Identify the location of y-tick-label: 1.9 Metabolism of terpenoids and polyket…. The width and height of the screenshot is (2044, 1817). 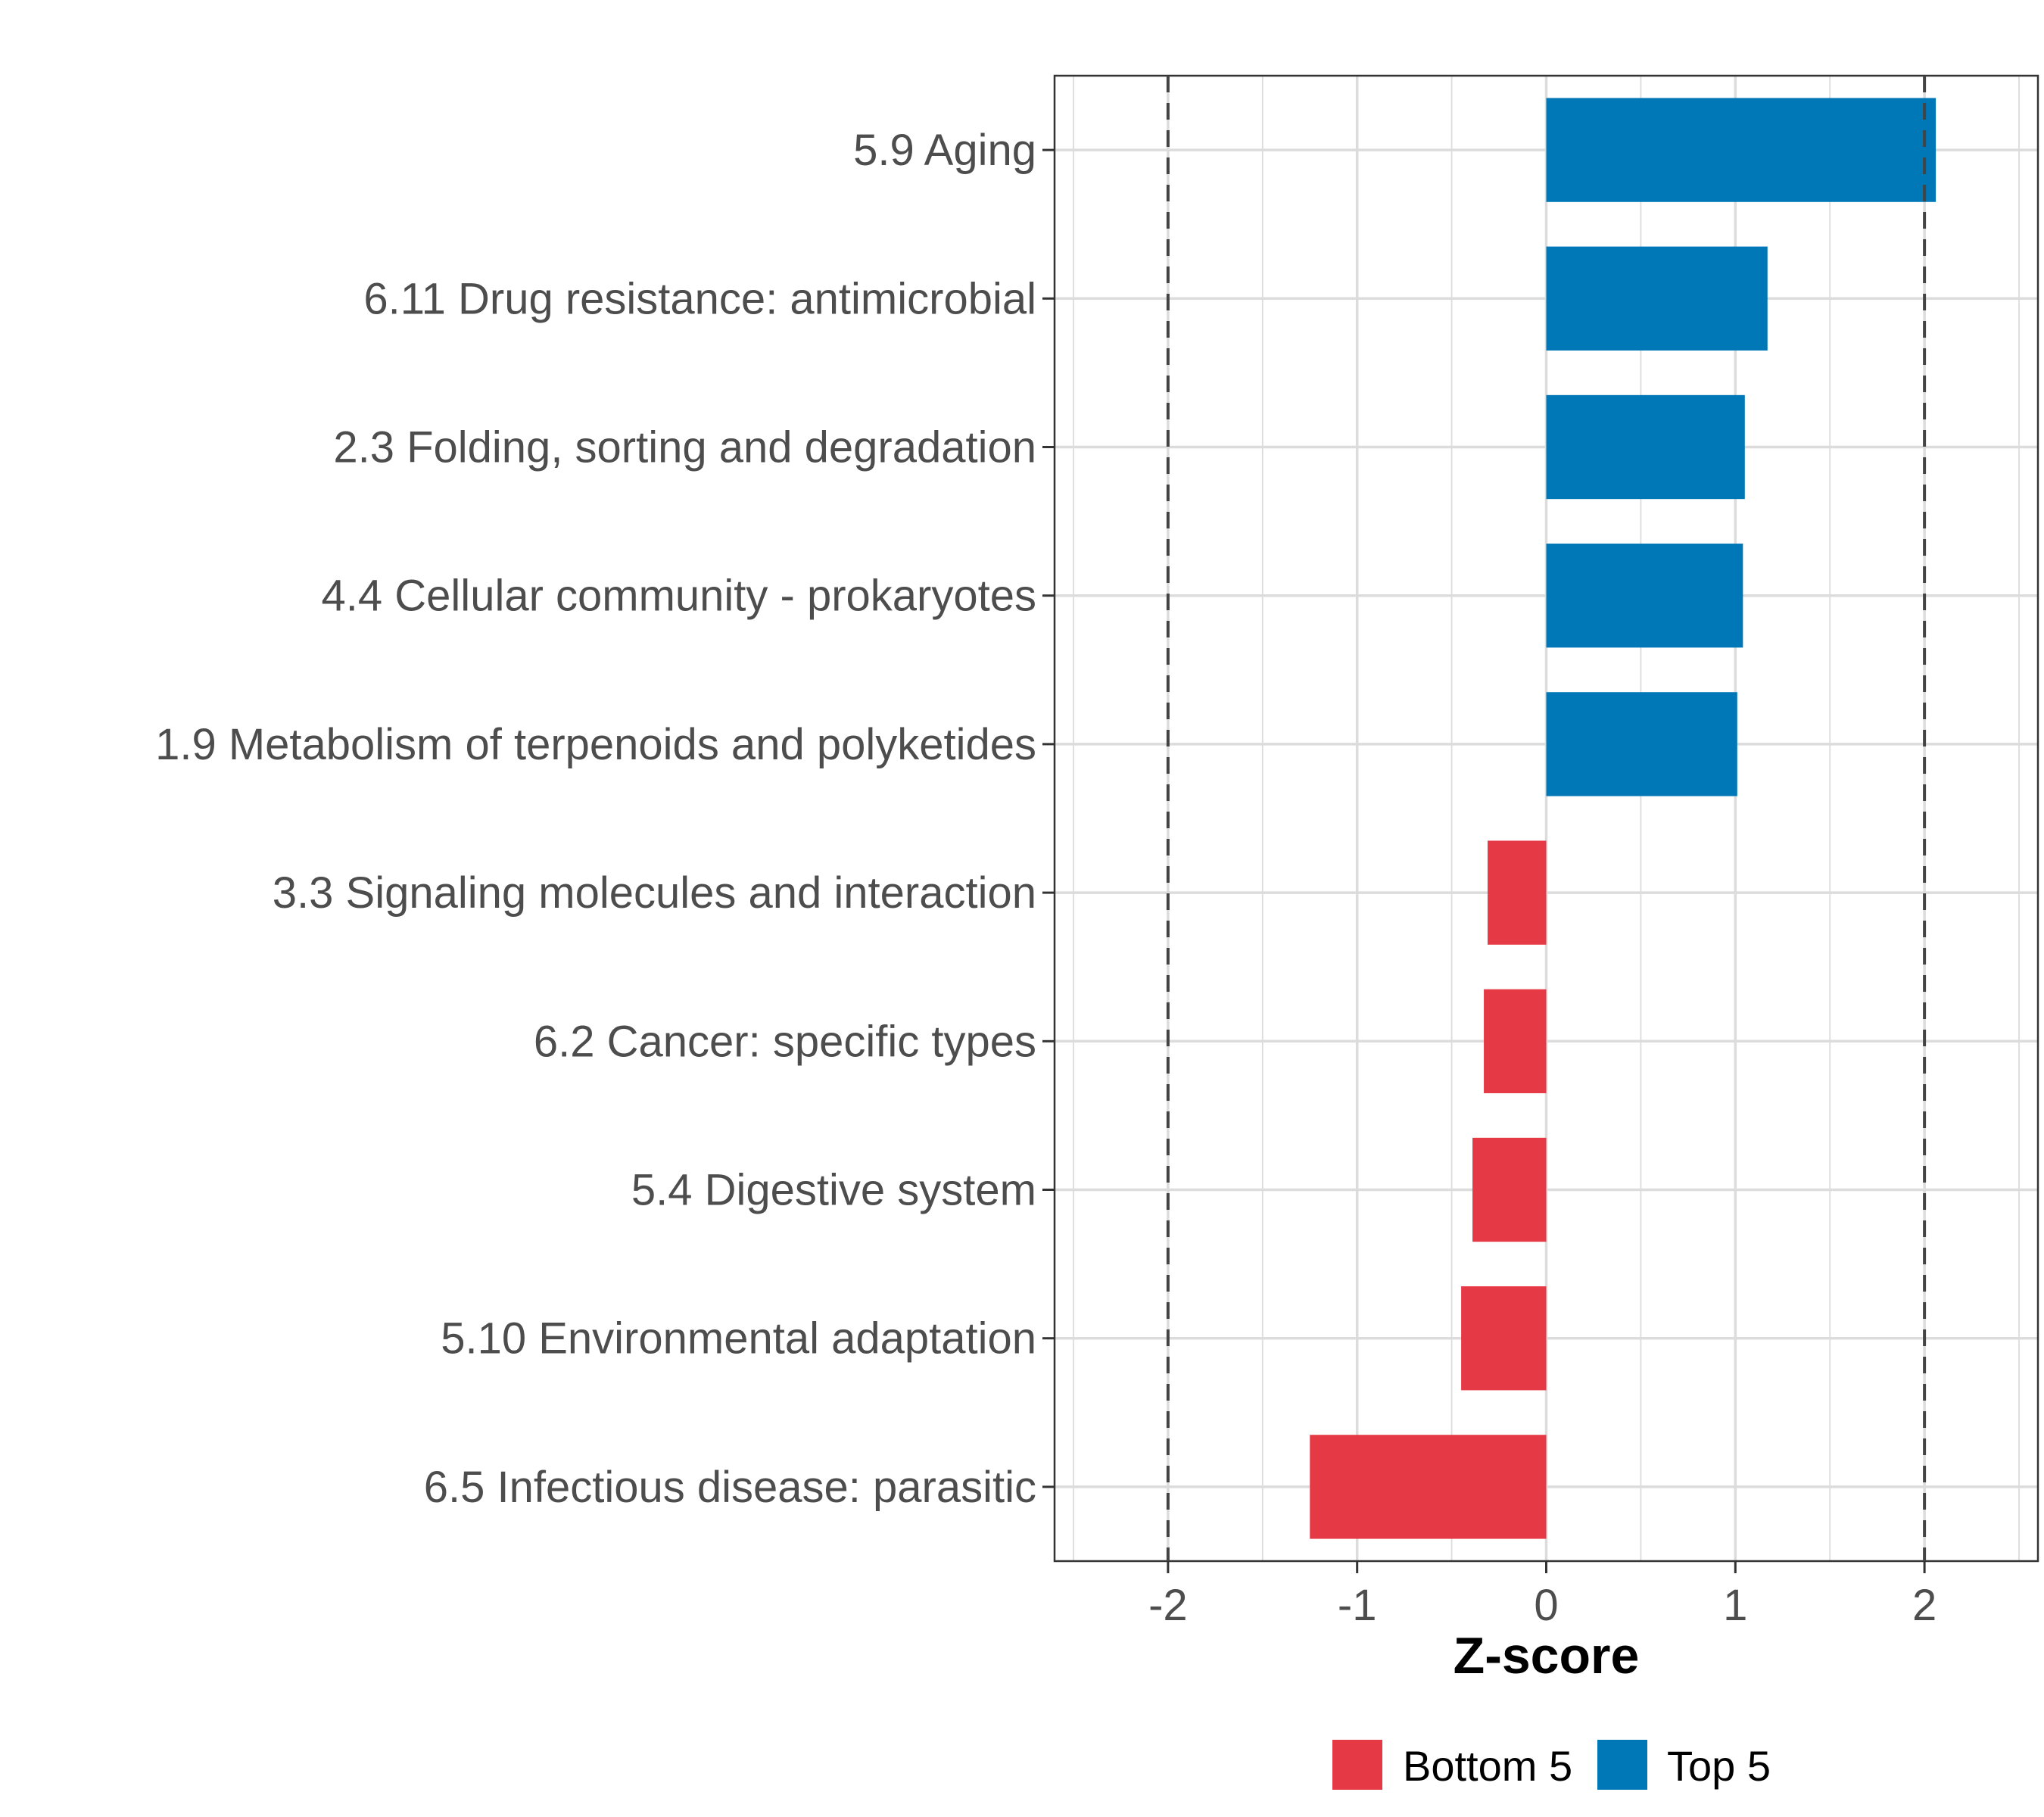
(595, 744).